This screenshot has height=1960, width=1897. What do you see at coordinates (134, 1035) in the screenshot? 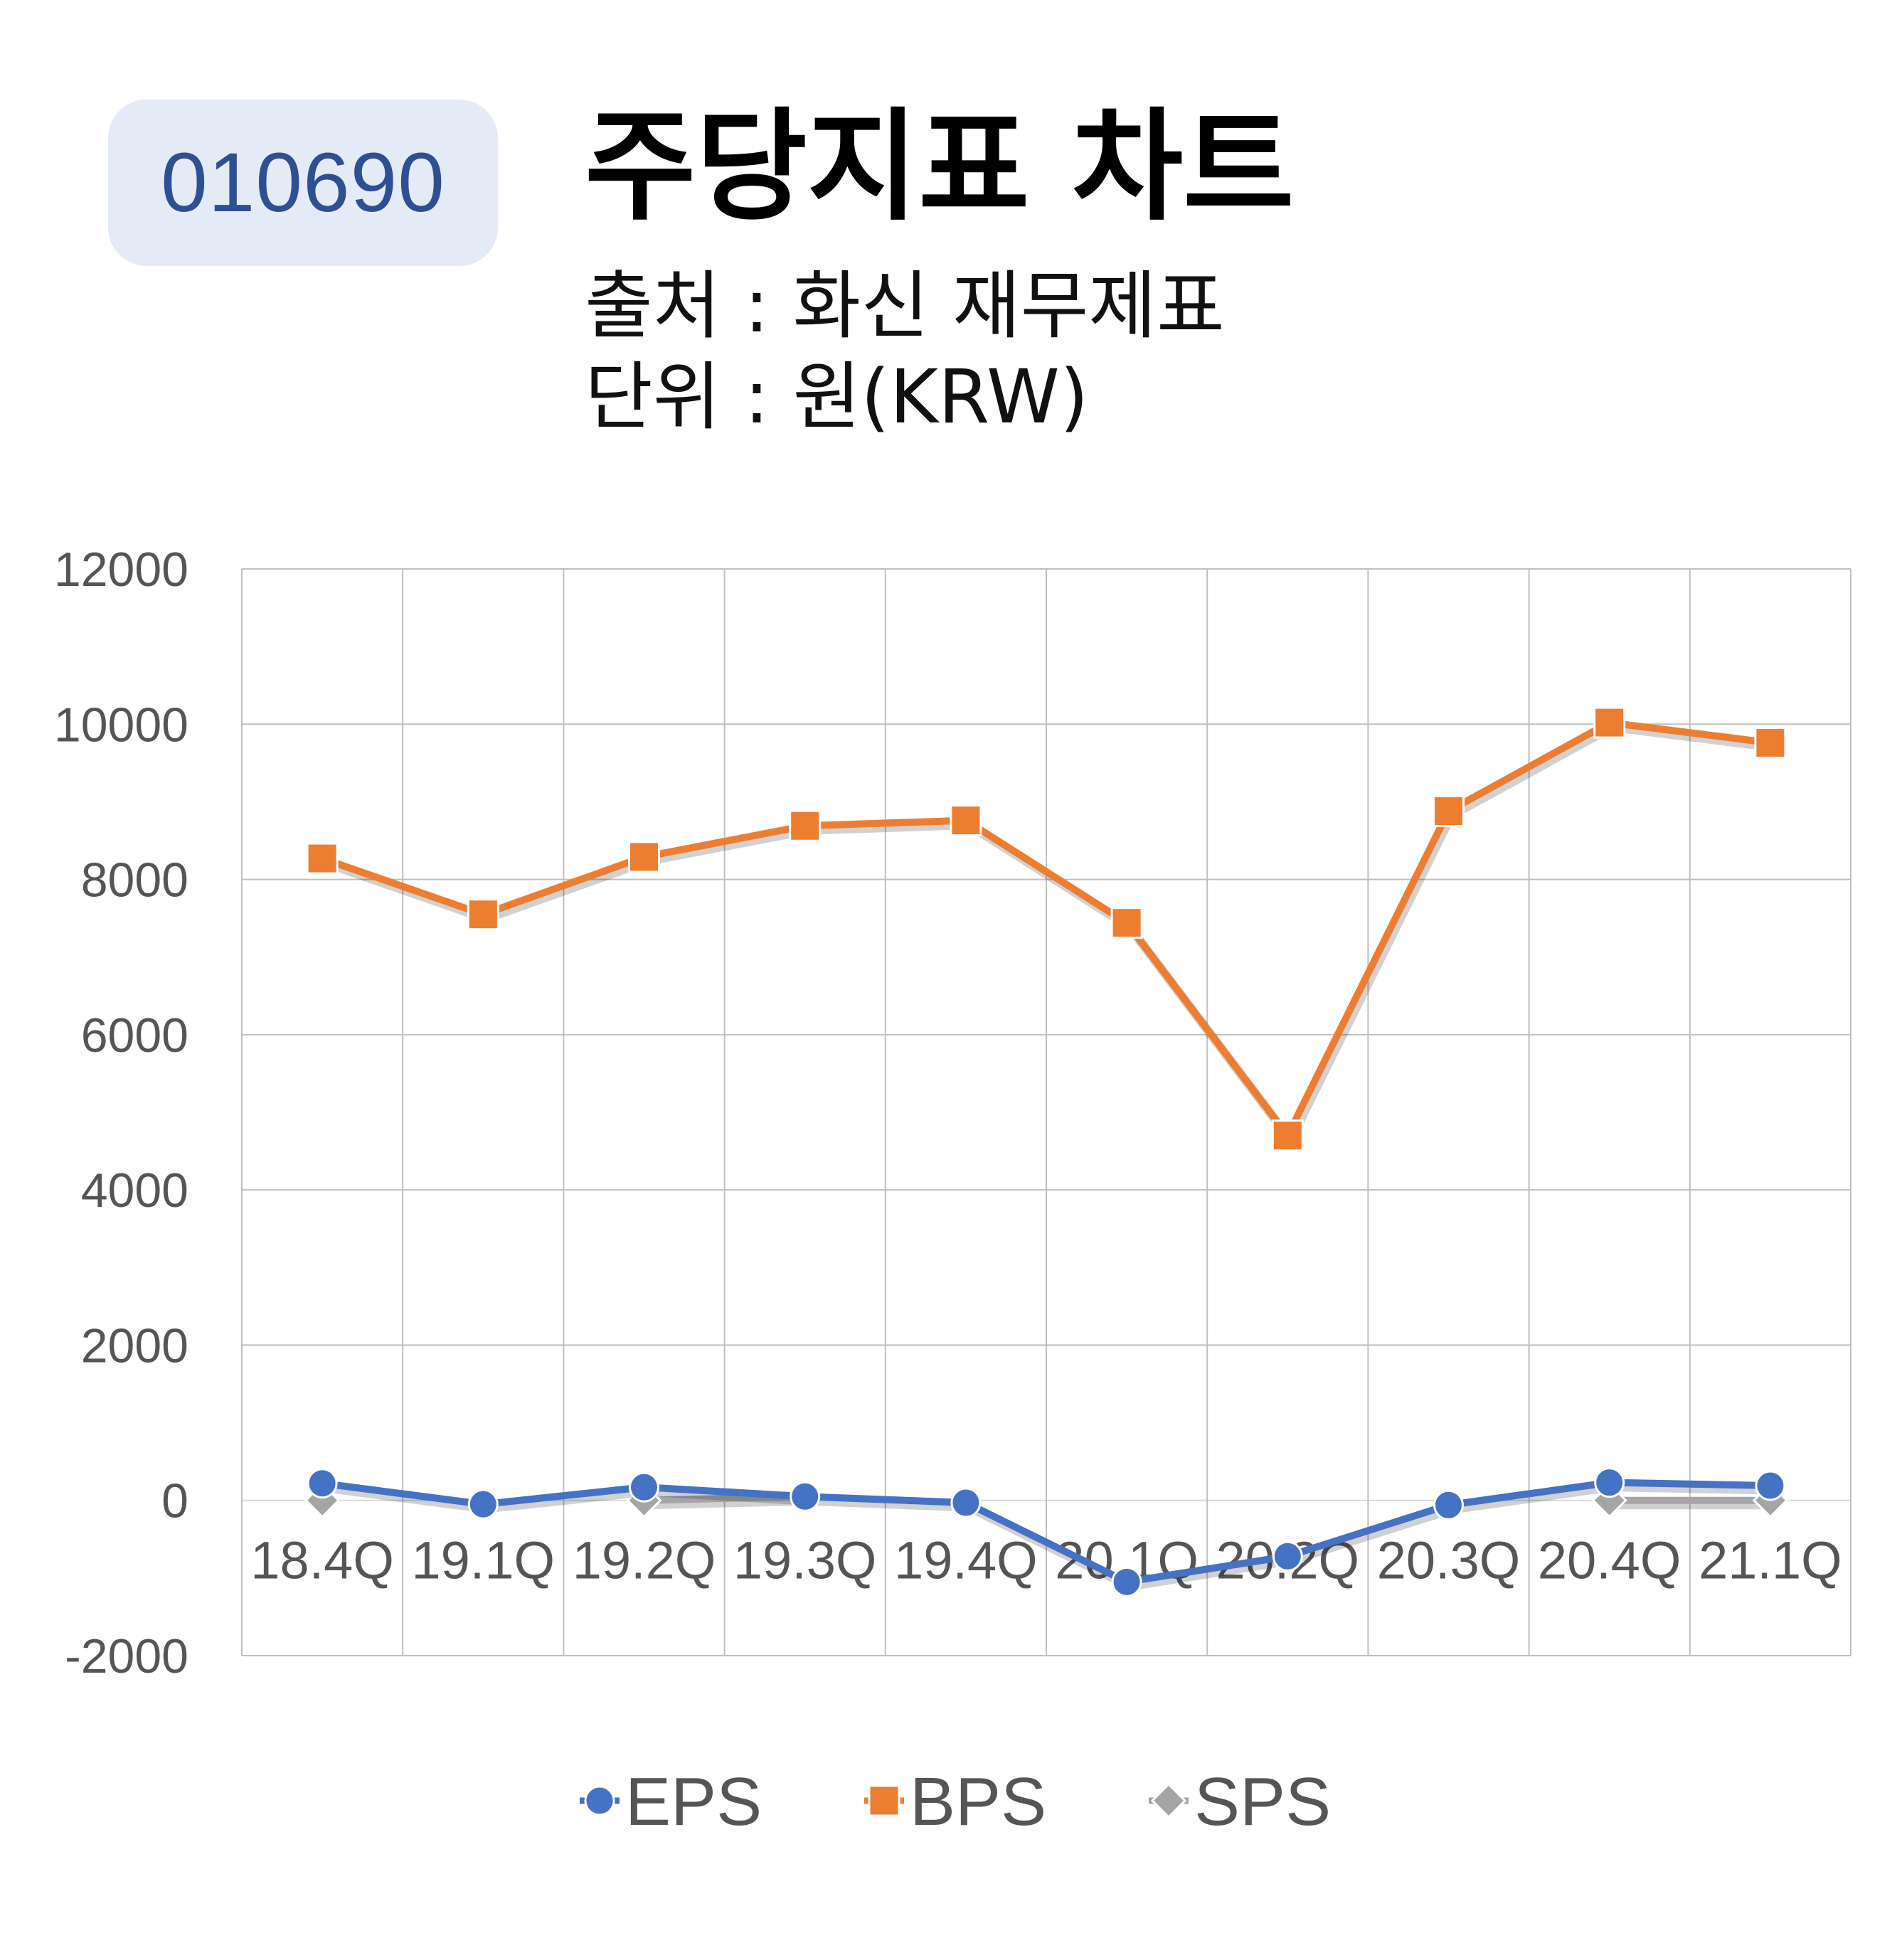
I see `y-tick-label: 6000` at bounding box center [134, 1035].